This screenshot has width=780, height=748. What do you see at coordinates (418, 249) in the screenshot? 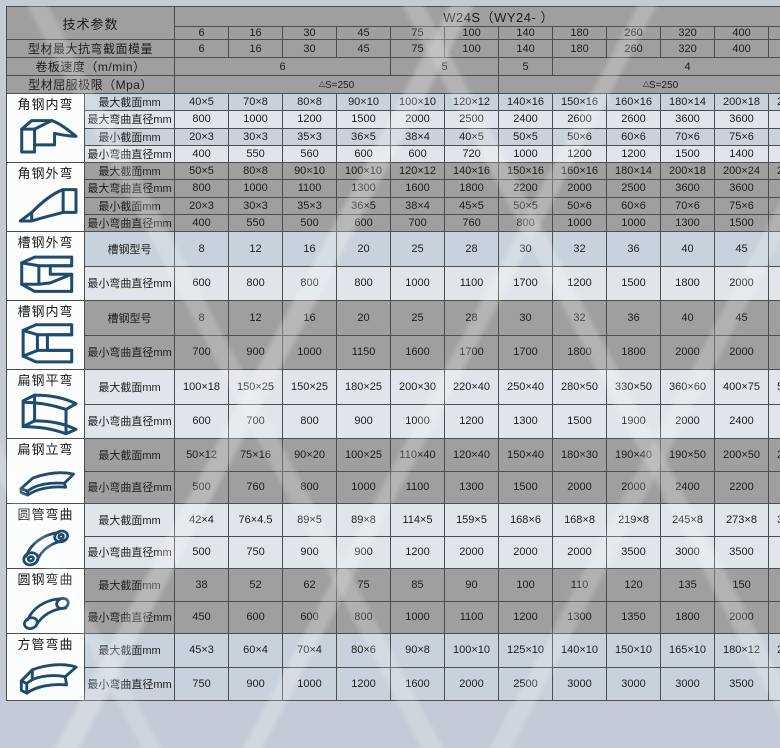
I see `measure-cell: 25` at bounding box center [418, 249].